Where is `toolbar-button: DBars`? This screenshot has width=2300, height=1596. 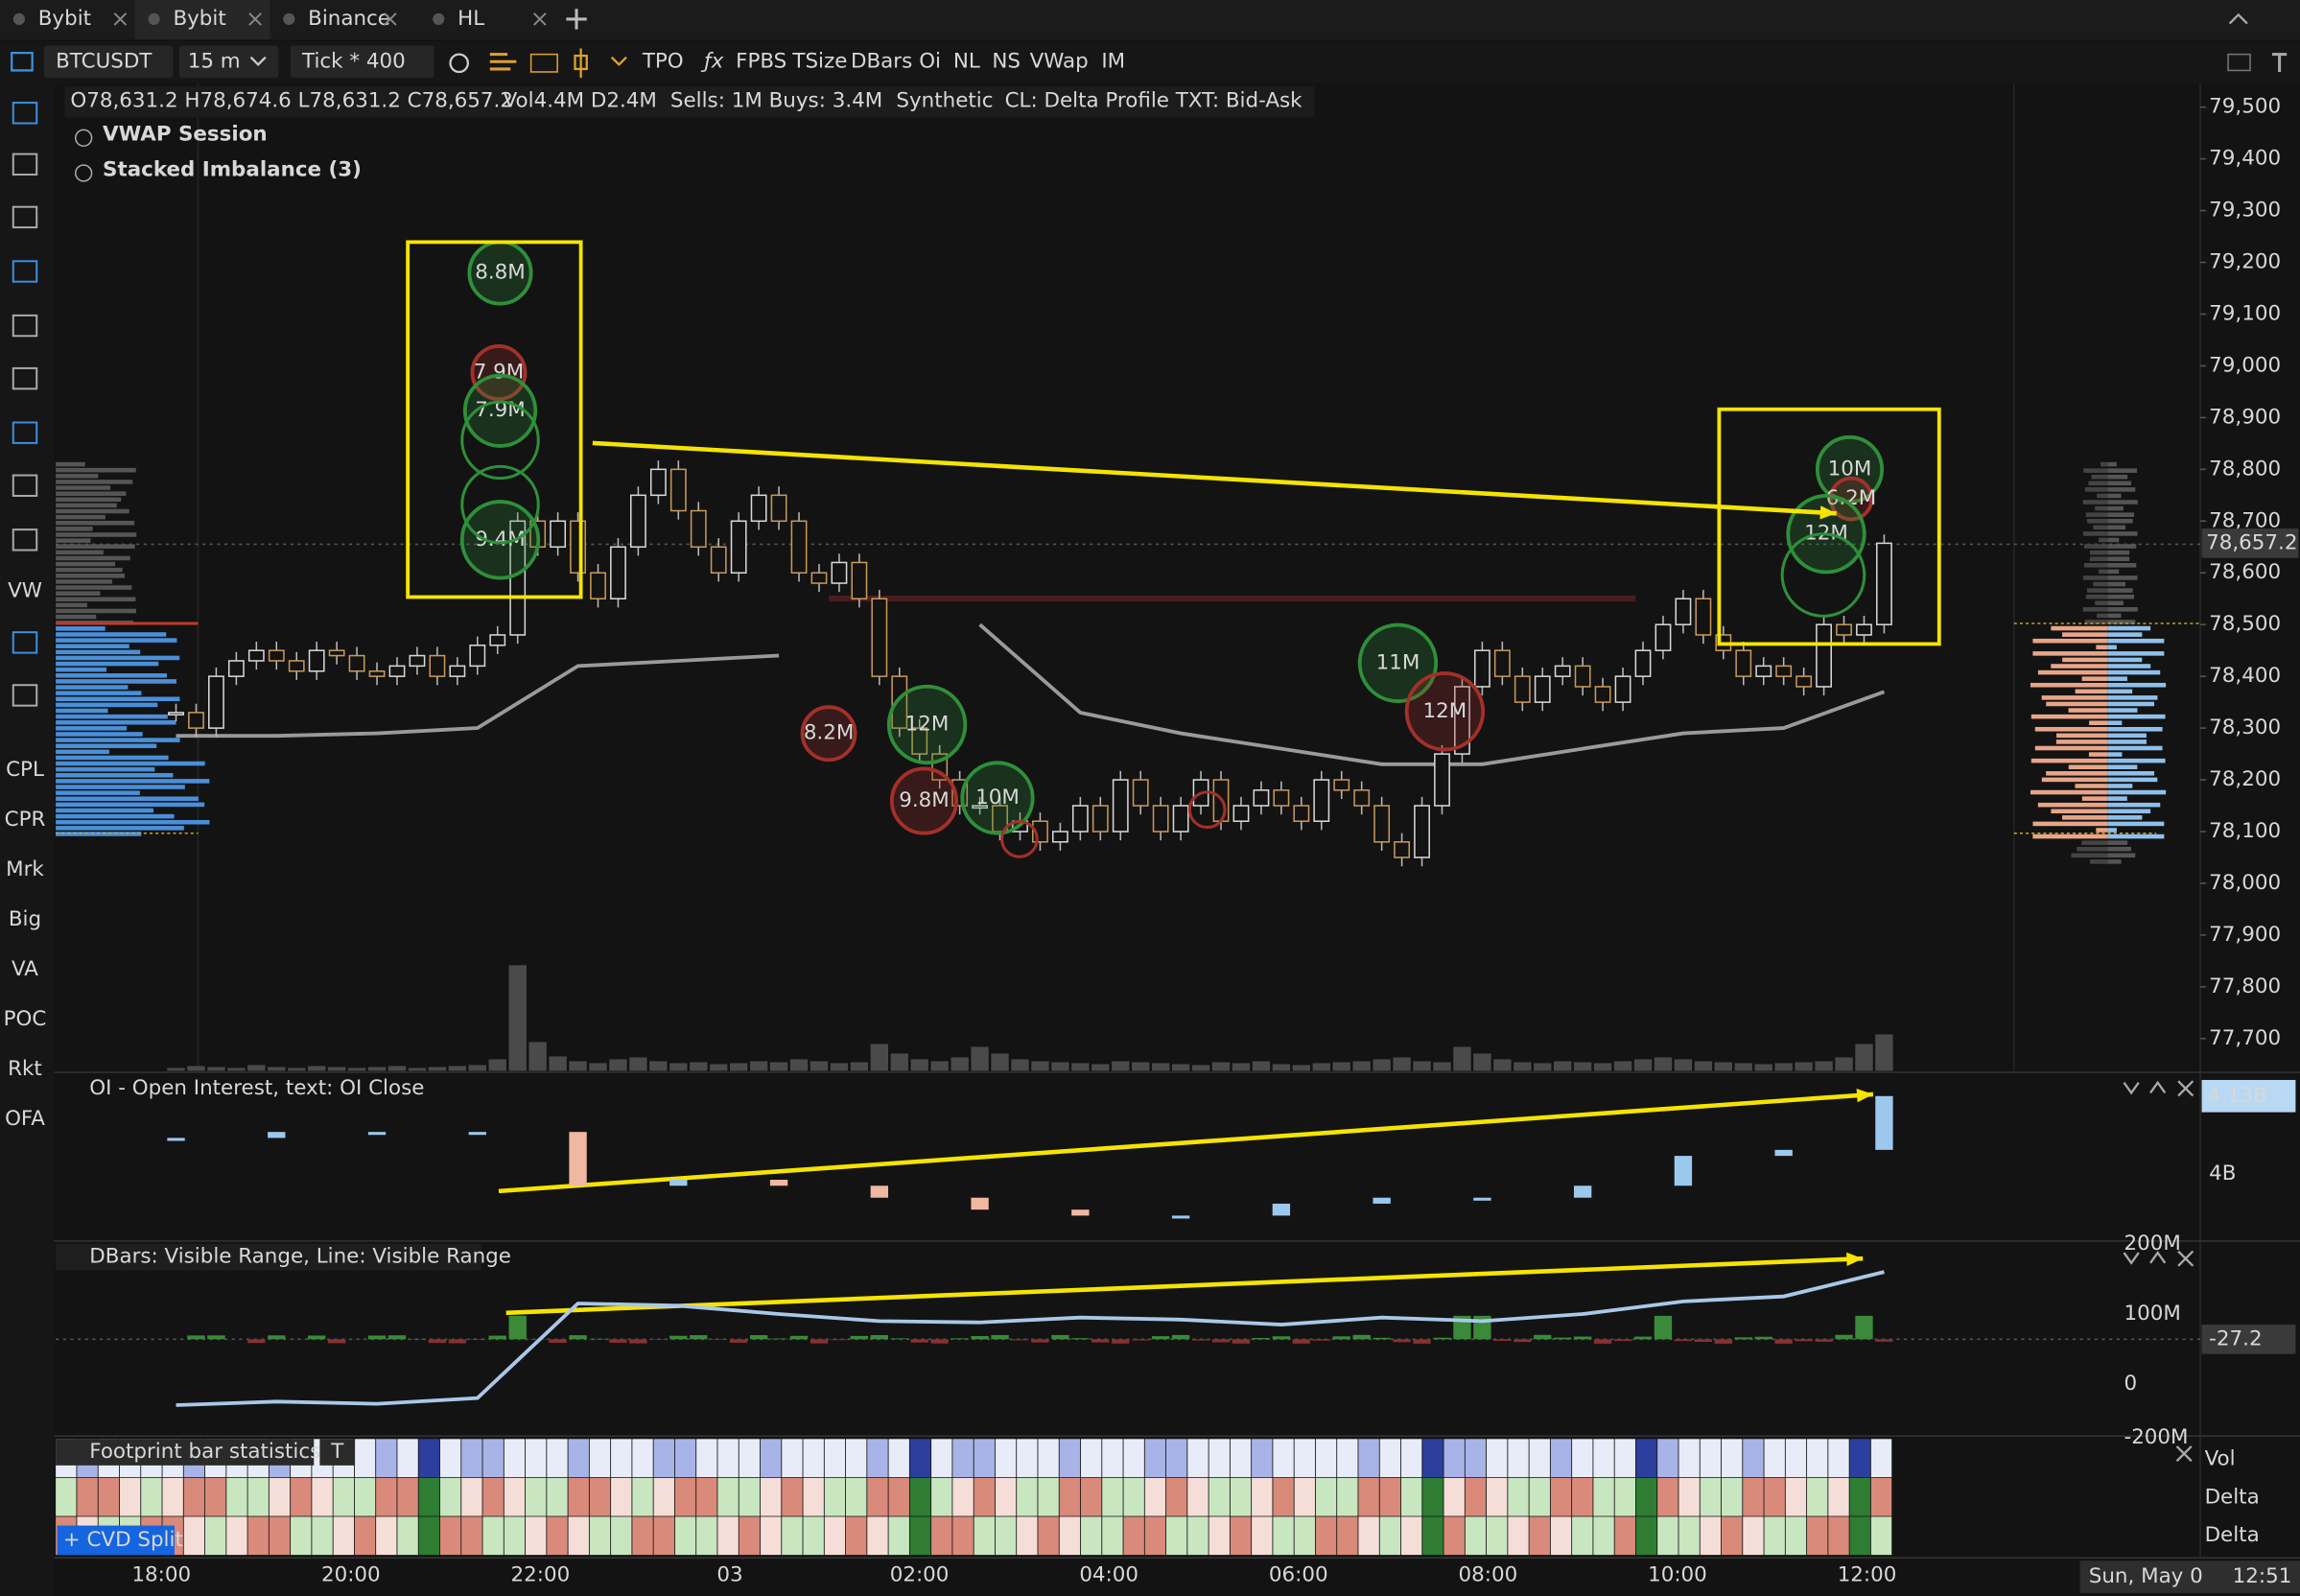
toolbar-button: DBars is located at coordinates (881, 61).